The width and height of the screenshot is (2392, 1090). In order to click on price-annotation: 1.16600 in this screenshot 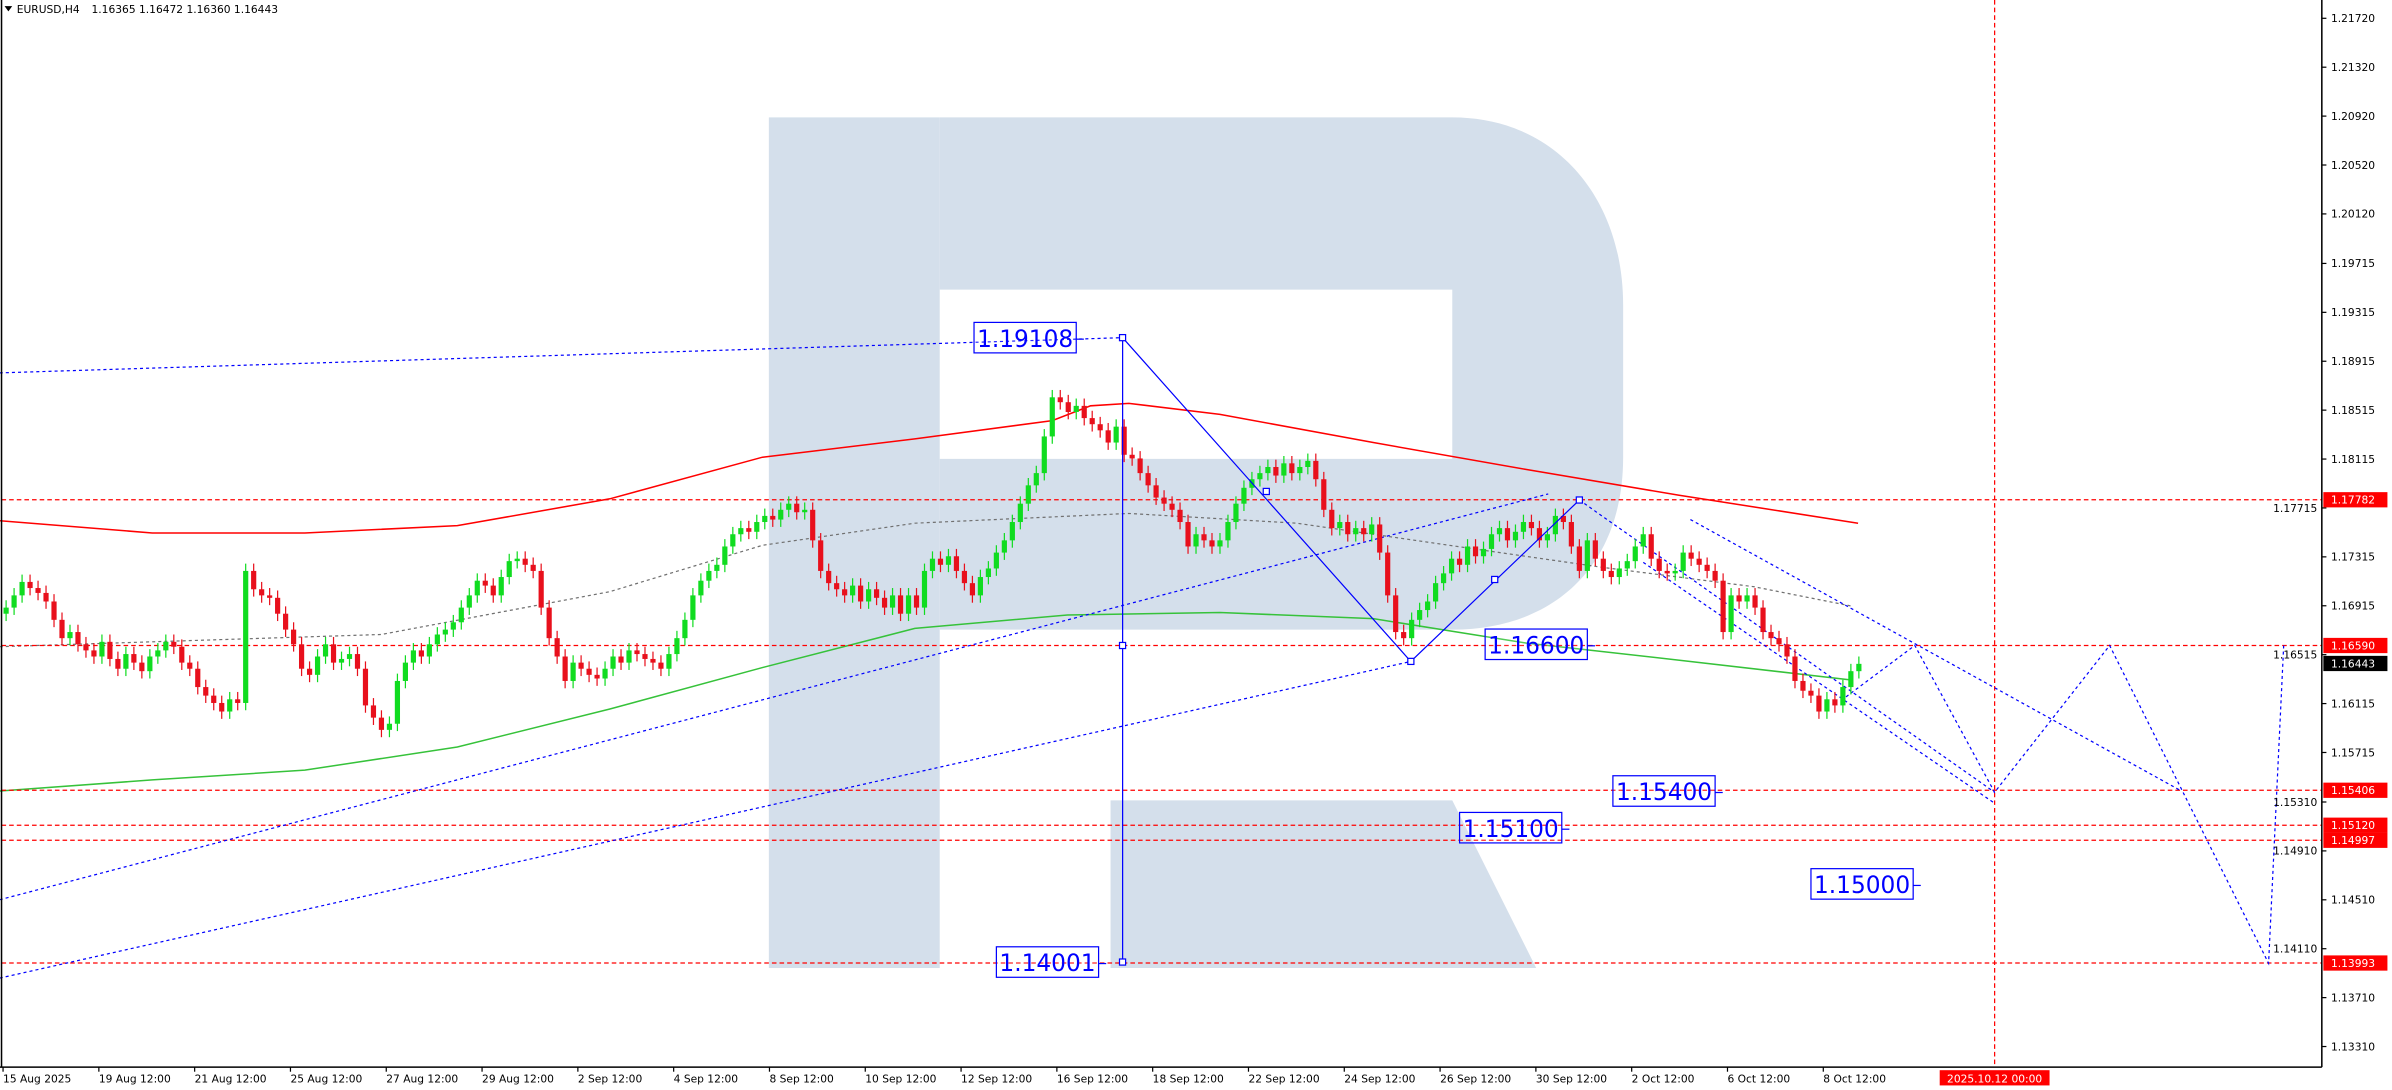, I will do `click(1539, 644)`.